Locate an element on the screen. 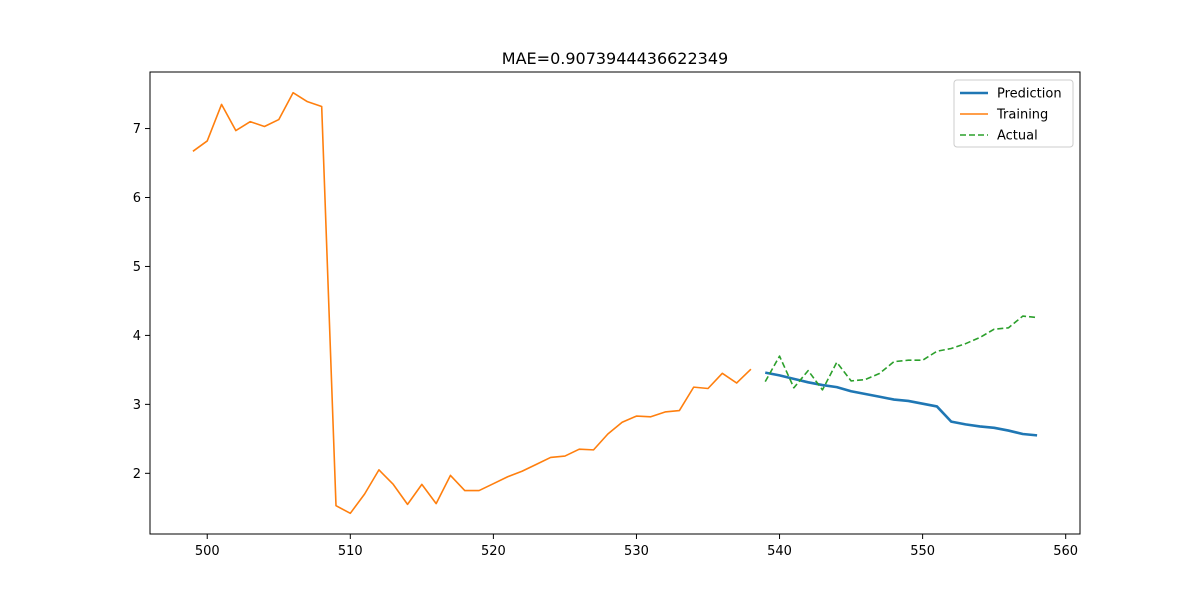  series-line-actual is located at coordinates (901, 353).